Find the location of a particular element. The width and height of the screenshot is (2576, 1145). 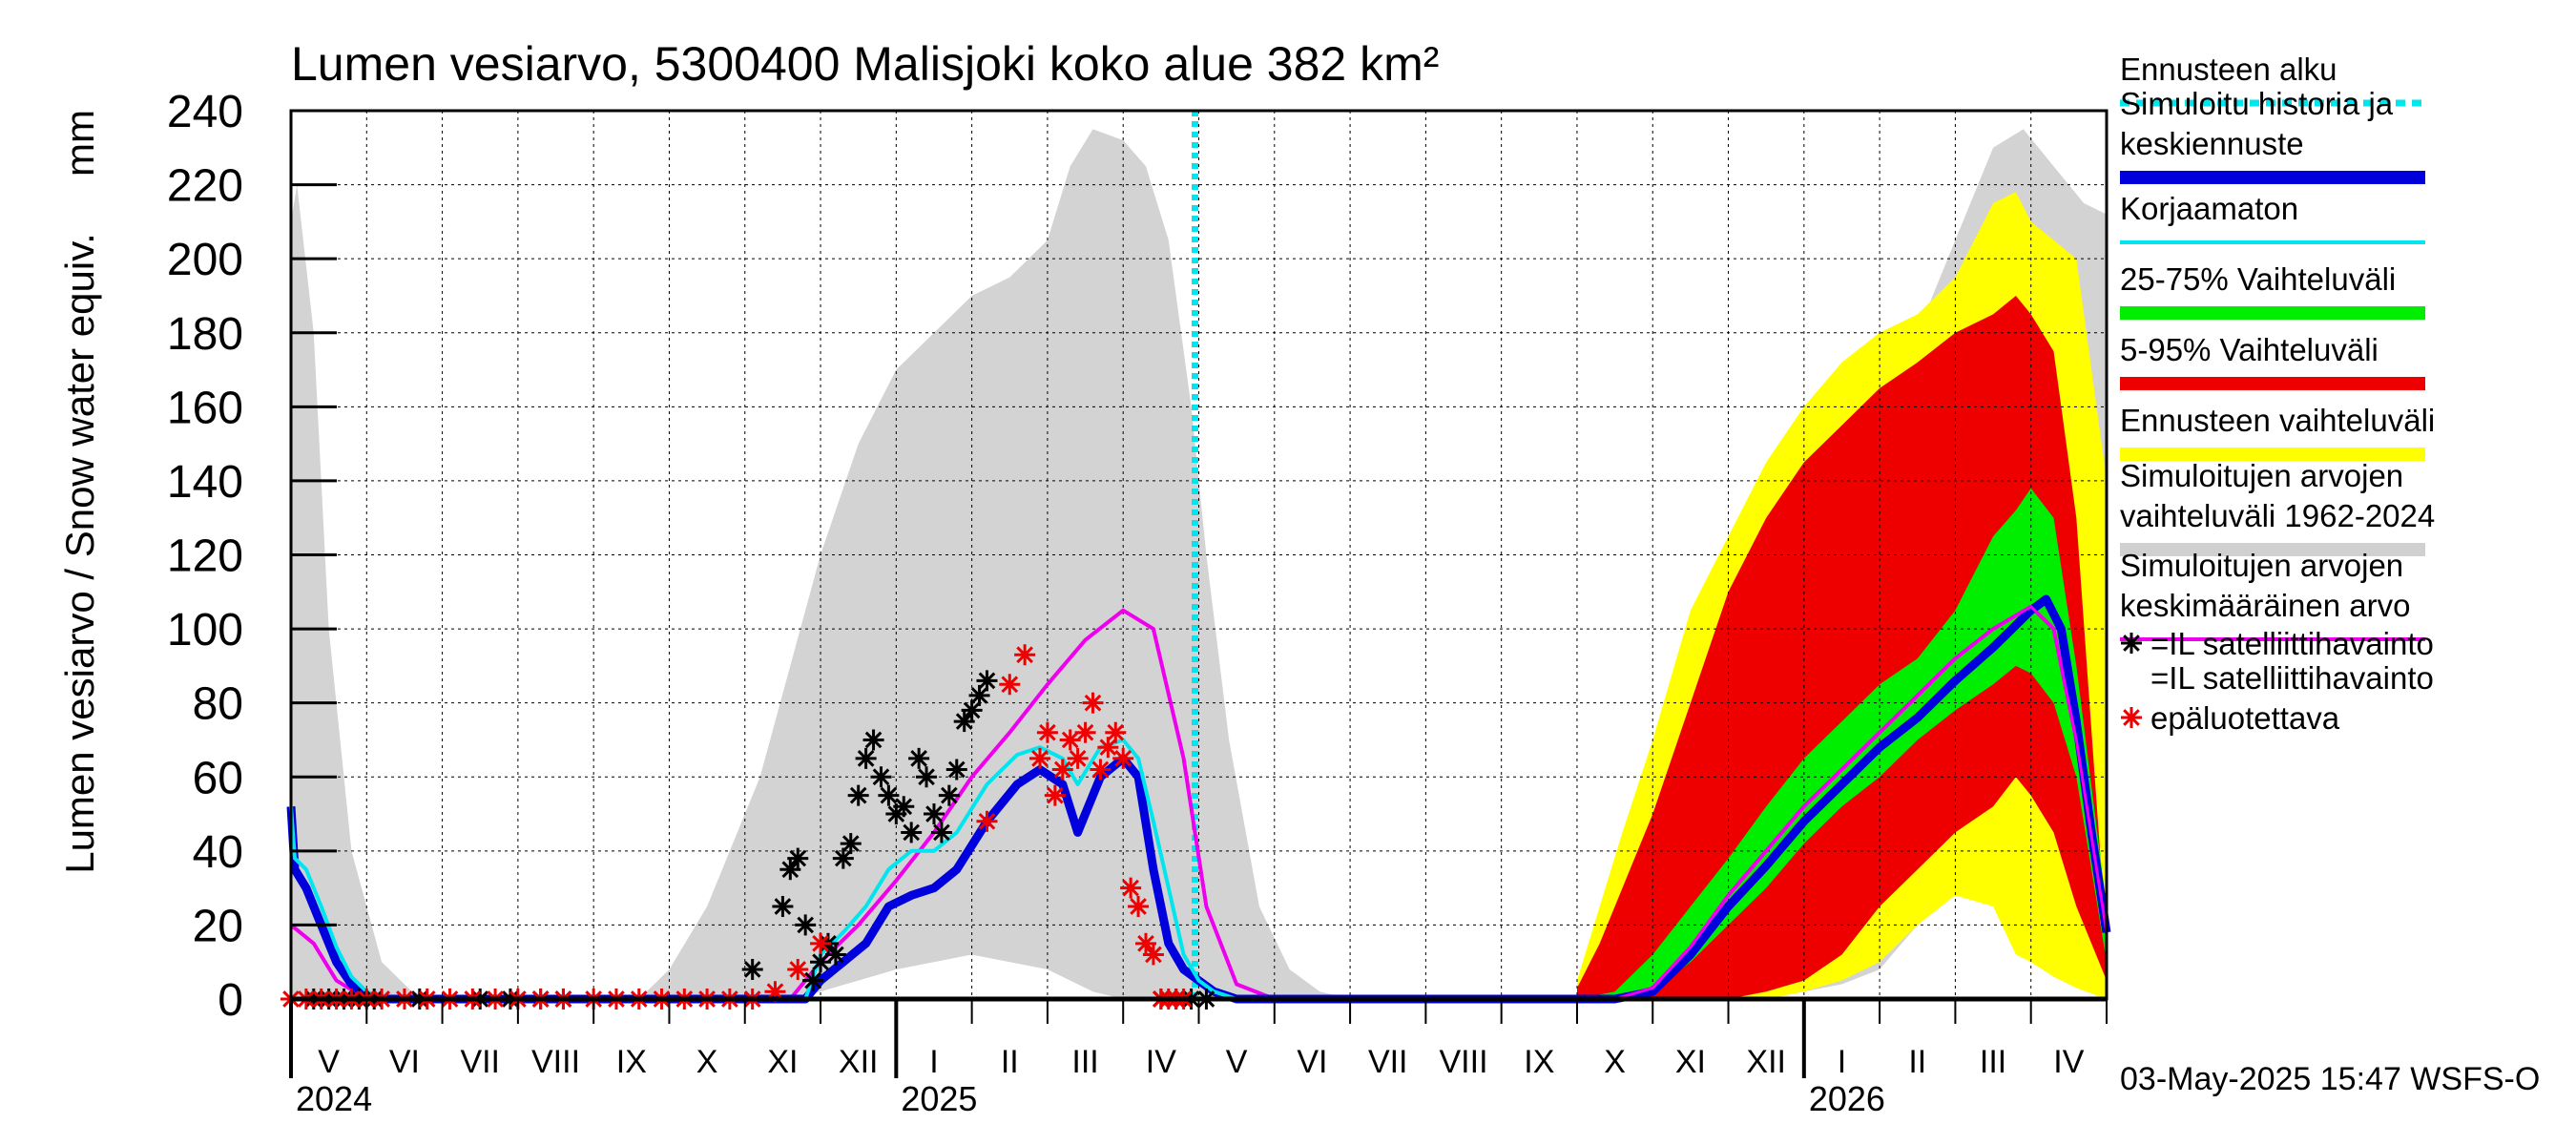

x-month-label: IV is located at coordinates (2068, 1062).